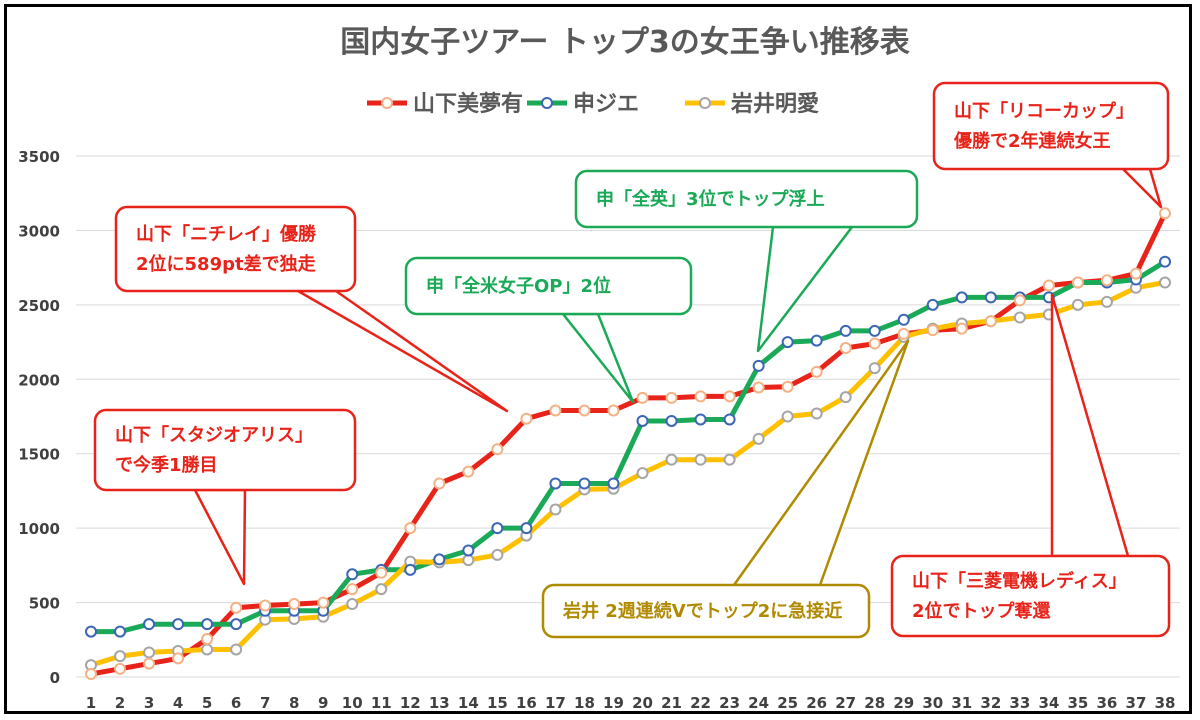  Describe the element at coordinates (1032, 141) in the screenshot. I see `callout-text: 優勝で2年連続女王` at that location.